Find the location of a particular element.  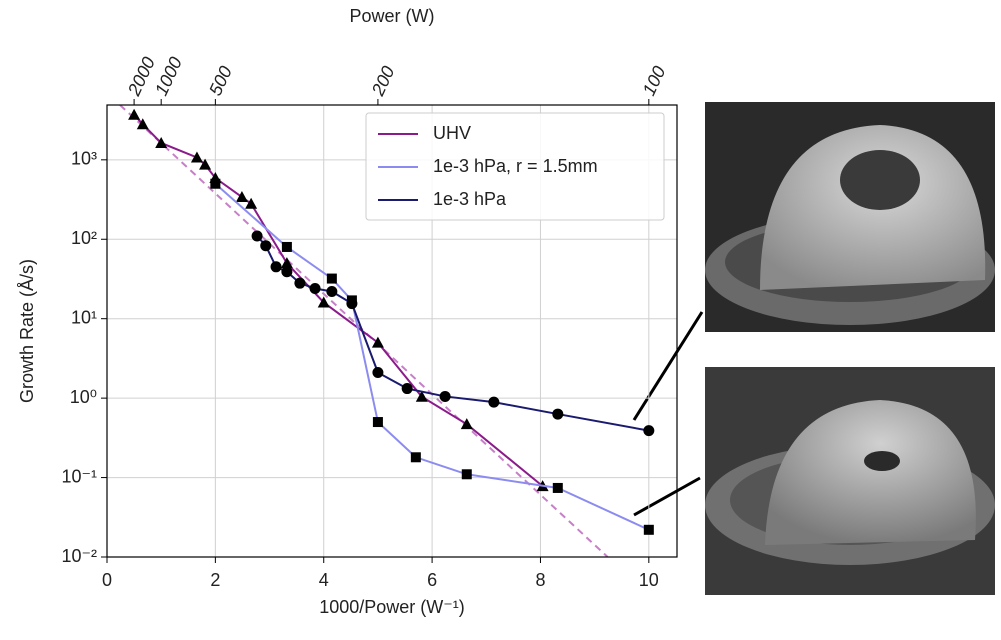

y-tick-label: 10⁻¹ is located at coordinates (79, 476).